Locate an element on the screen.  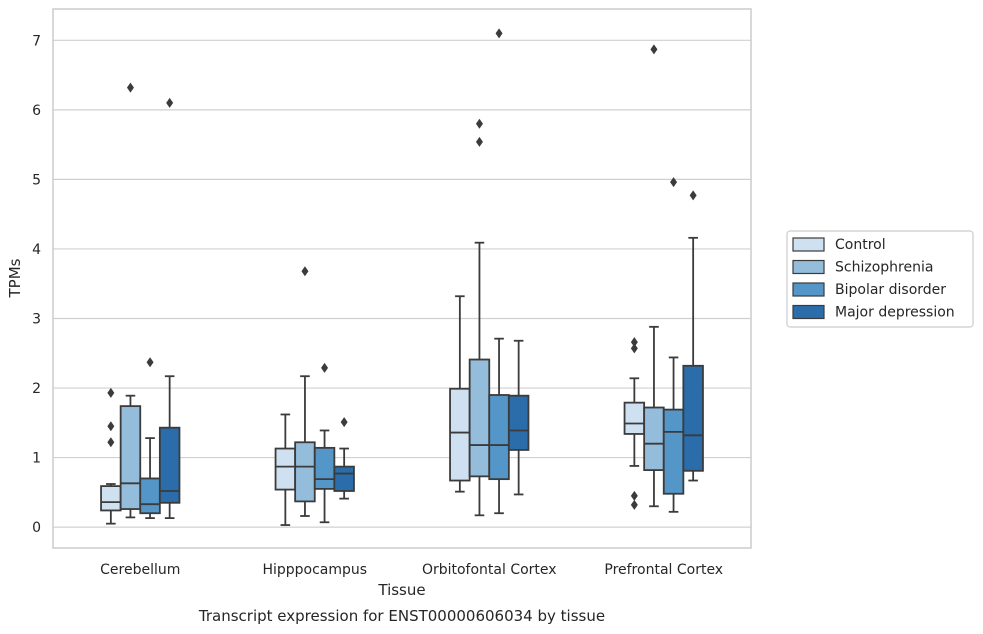
legend-label: Bipolar disorder is located at coordinates (890, 290).